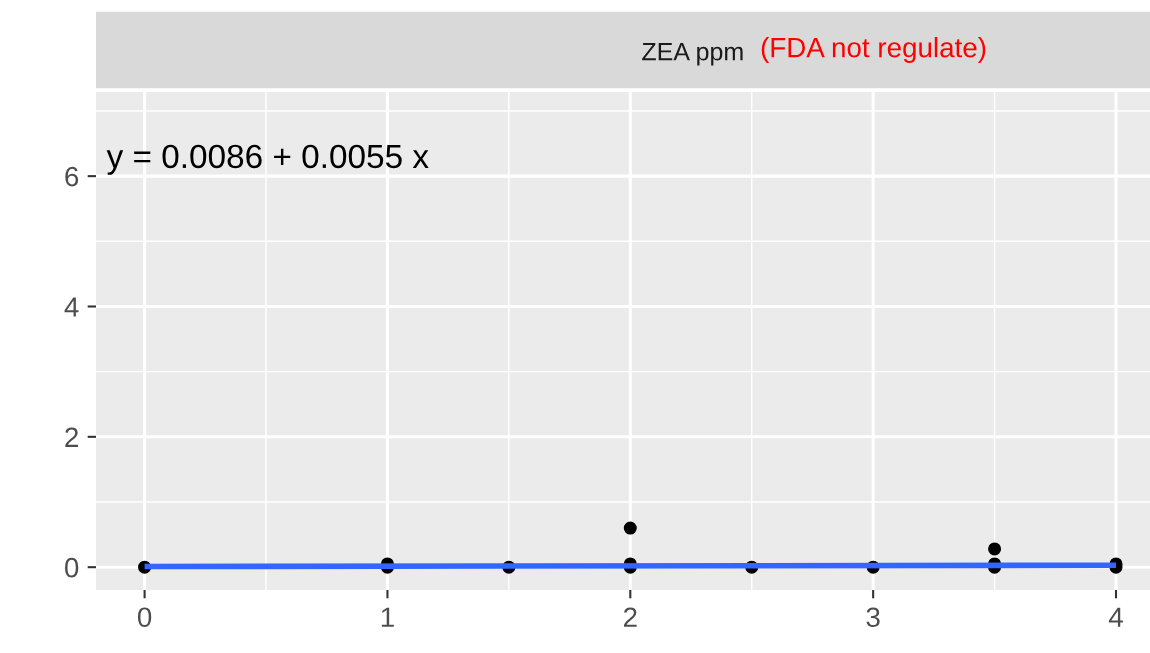 This screenshot has width=1150, height=653. Describe the element at coordinates (692, 54) in the screenshot. I see `chart-title: ZEA ppm` at that location.